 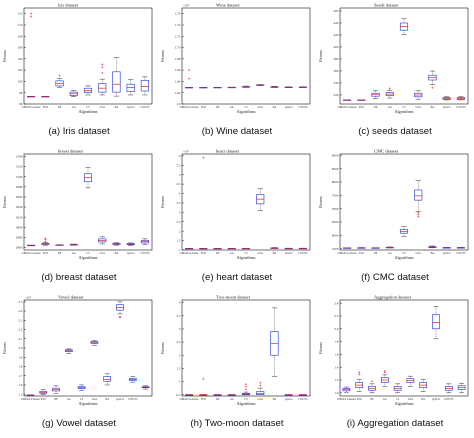 What do you see at coordinates (19, 157) in the screenshot?
I see `y-tick-label: 3140` at bounding box center [19, 157].